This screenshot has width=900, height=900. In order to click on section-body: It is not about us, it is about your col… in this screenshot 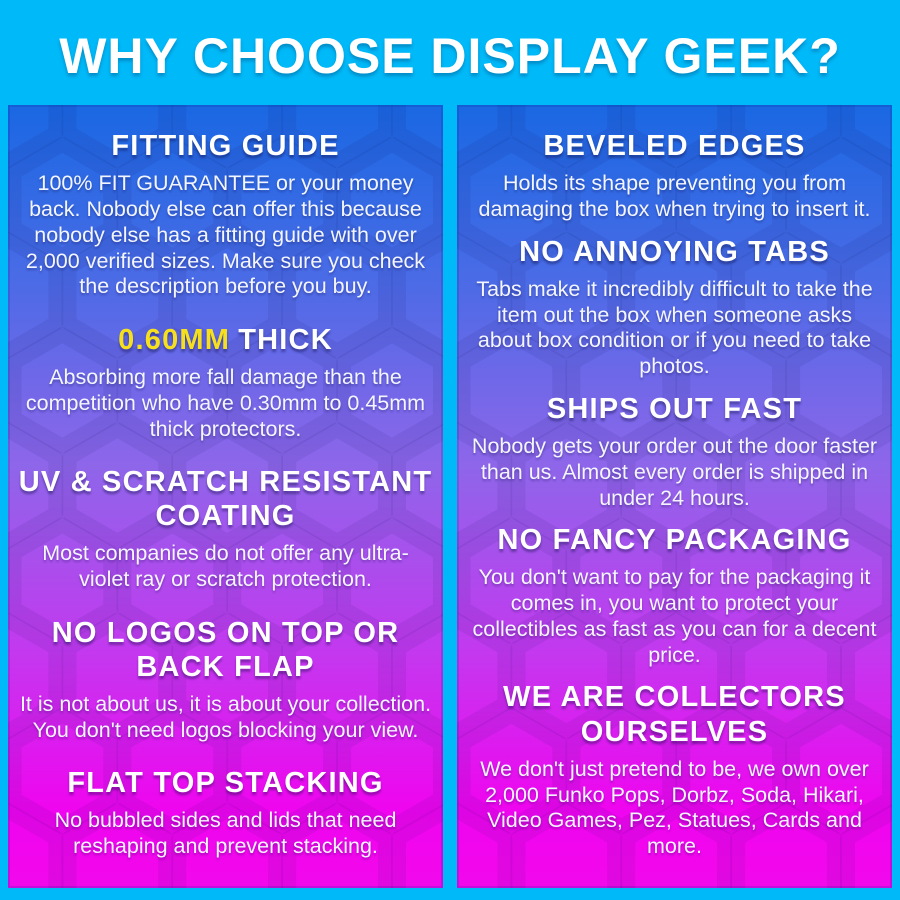, I will do `click(225, 717)`.